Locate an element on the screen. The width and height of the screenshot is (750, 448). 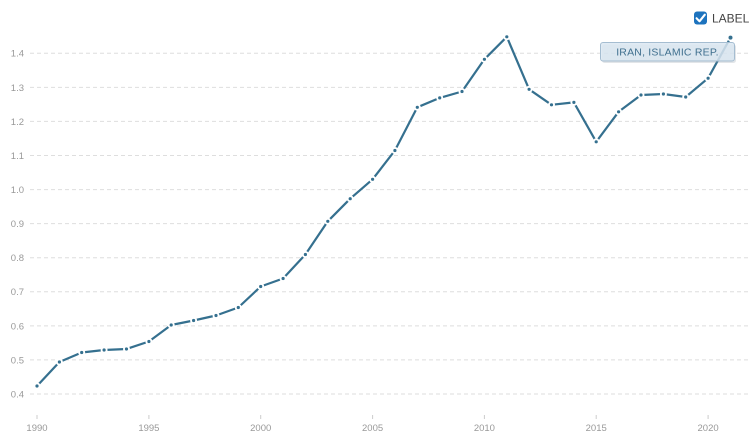
svg-text: 0.4 is located at coordinates (17, 394).